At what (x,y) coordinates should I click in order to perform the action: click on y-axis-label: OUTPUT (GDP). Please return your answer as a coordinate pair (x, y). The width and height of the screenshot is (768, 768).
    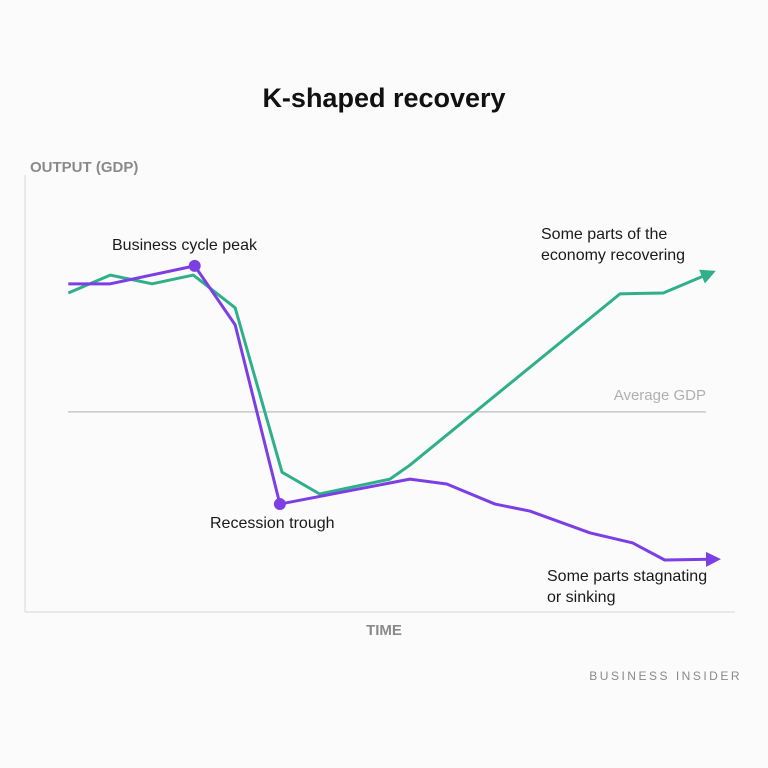
    Looking at the image, I should click on (84, 167).